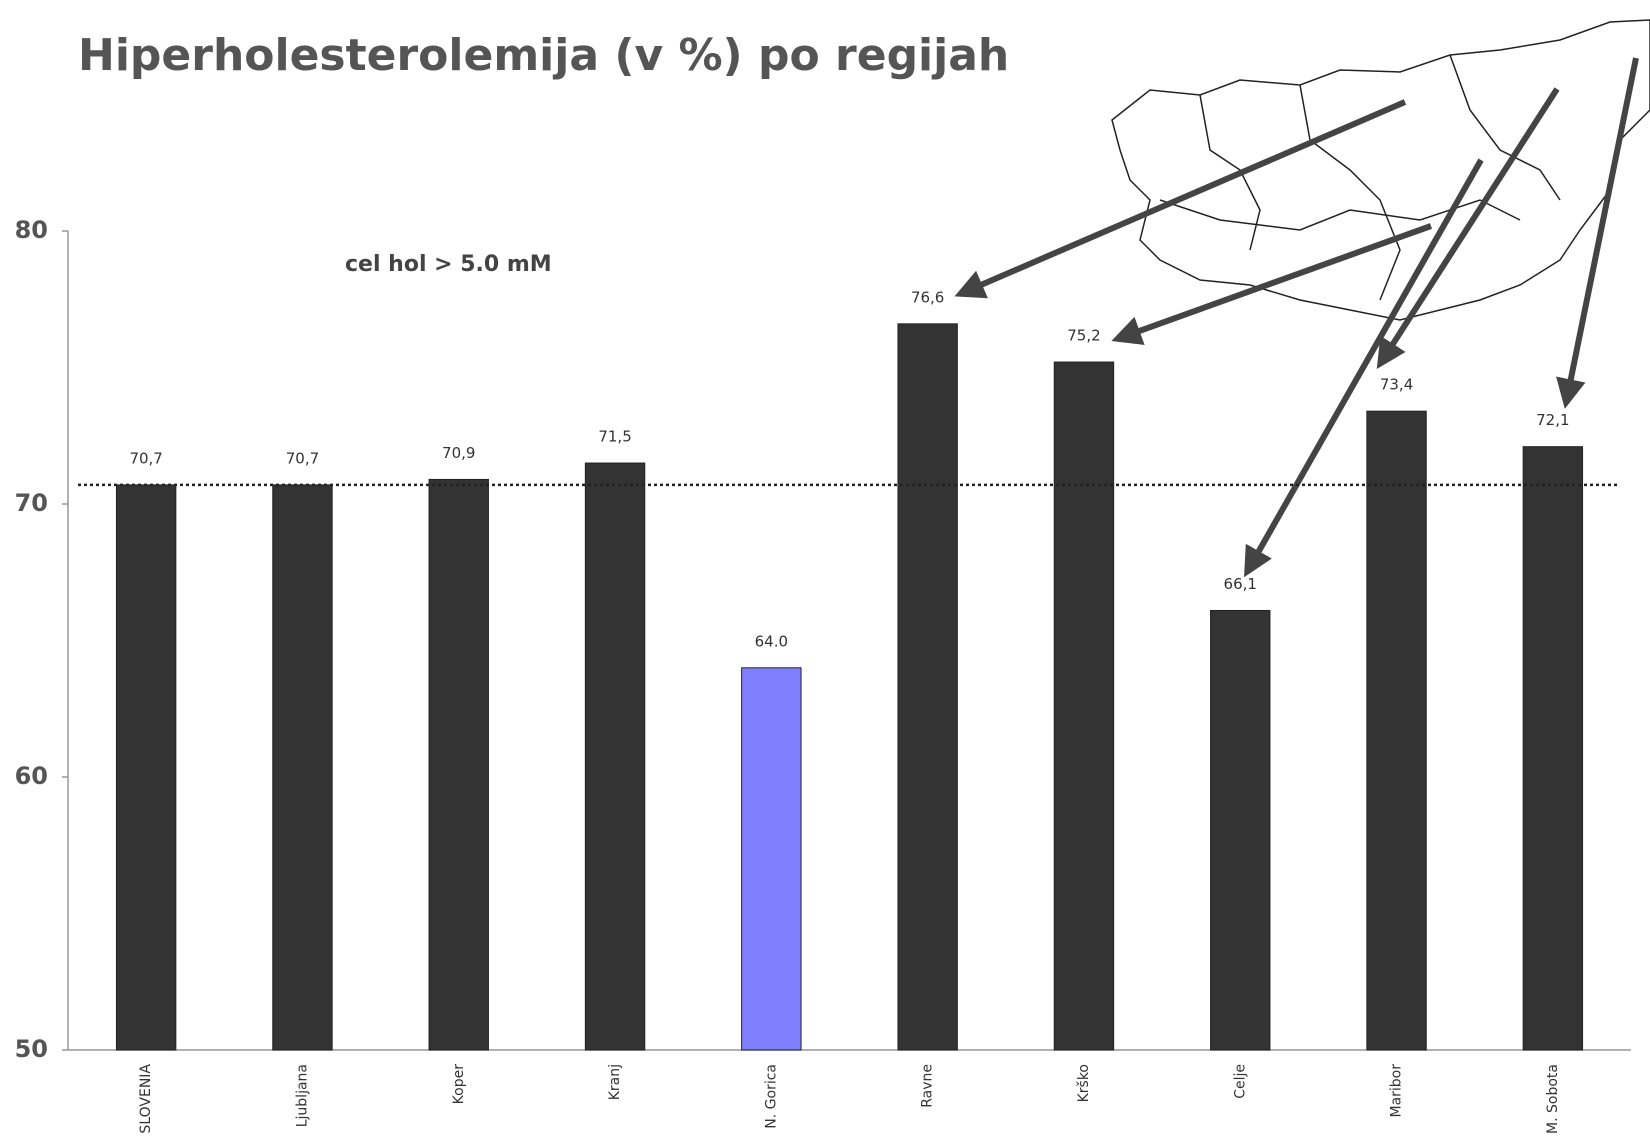 The width and height of the screenshot is (1650, 1148). What do you see at coordinates (146, 1099) in the screenshot?
I see `x-tick-label: SLOVENIA` at bounding box center [146, 1099].